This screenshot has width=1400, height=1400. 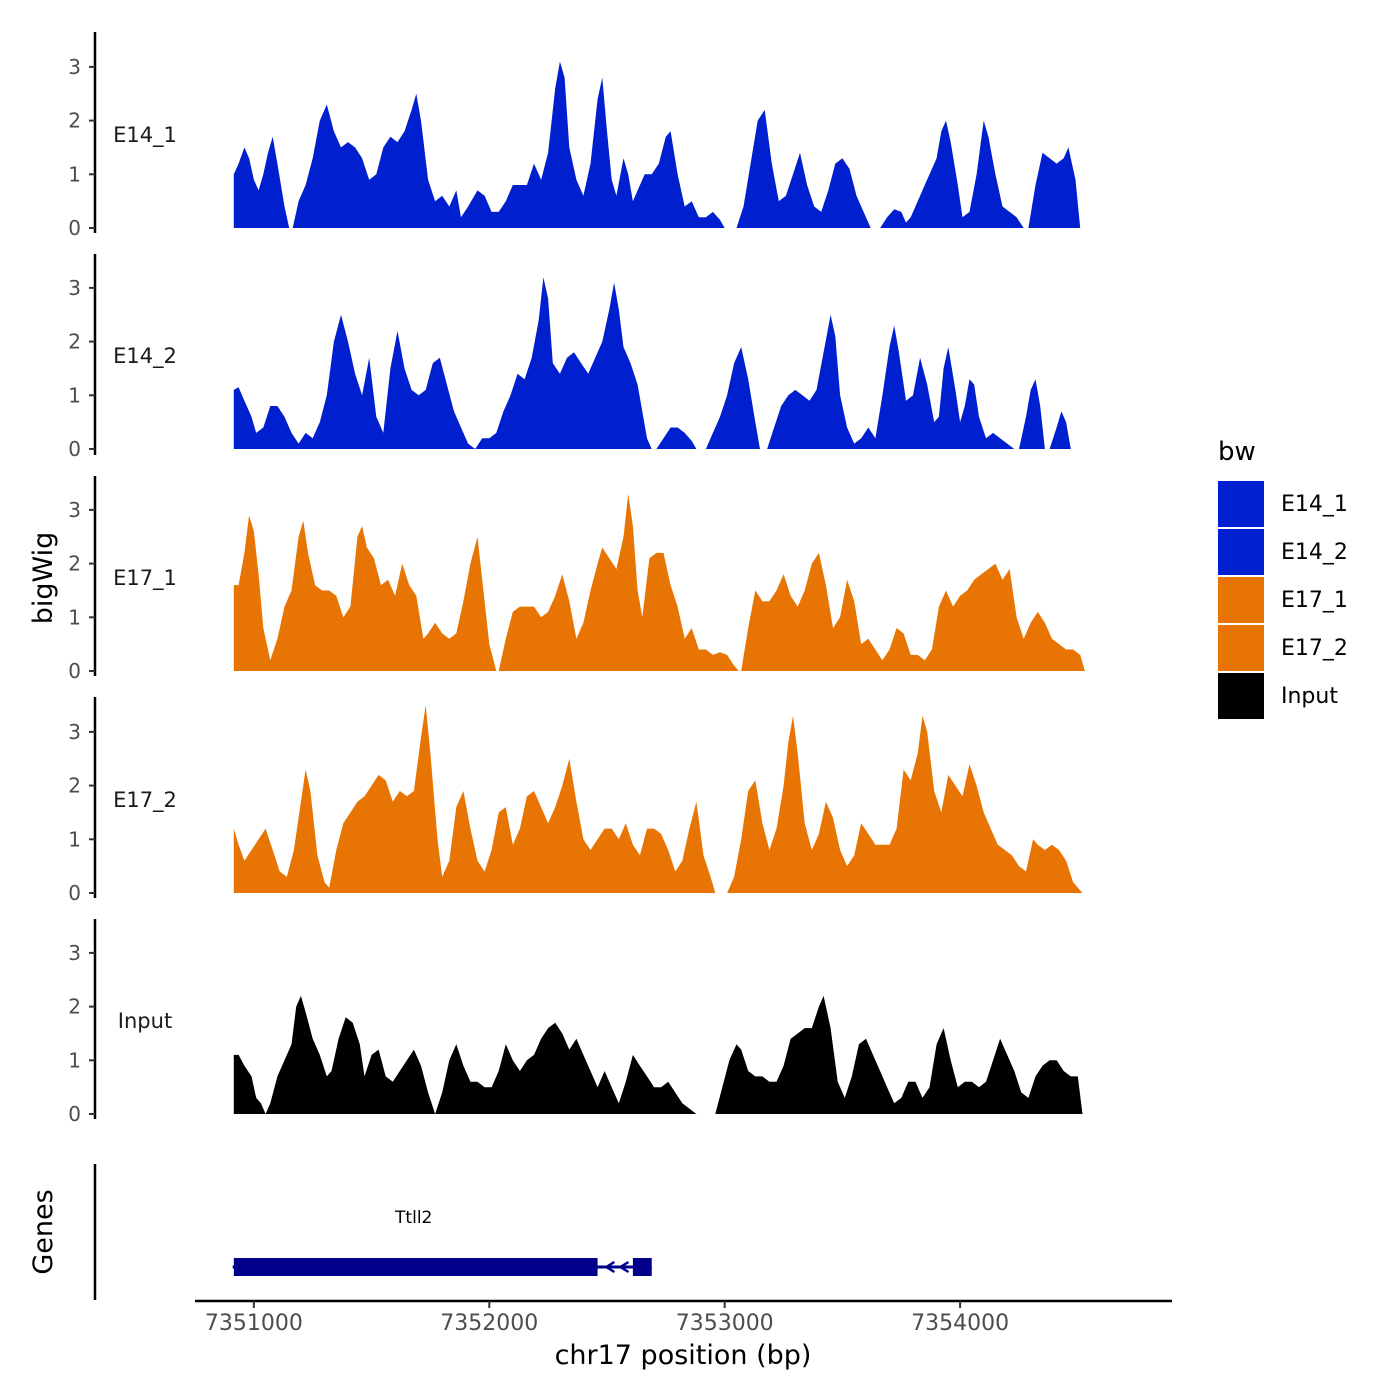 What do you see at coordinates (960, 1323) in the screenshot?
I see `x-tick-label-7354000: 7354000` at bounding box center [960, 1323].